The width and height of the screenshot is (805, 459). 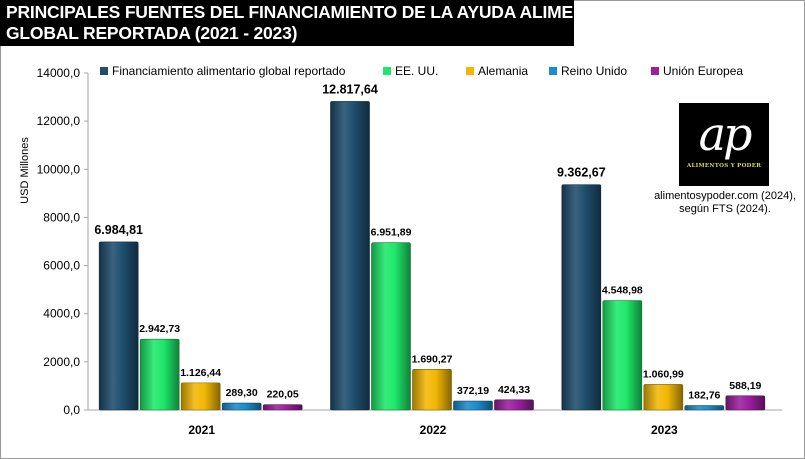 I want to click on y-tick-label: 4000,0, so click(x=61, y=314).